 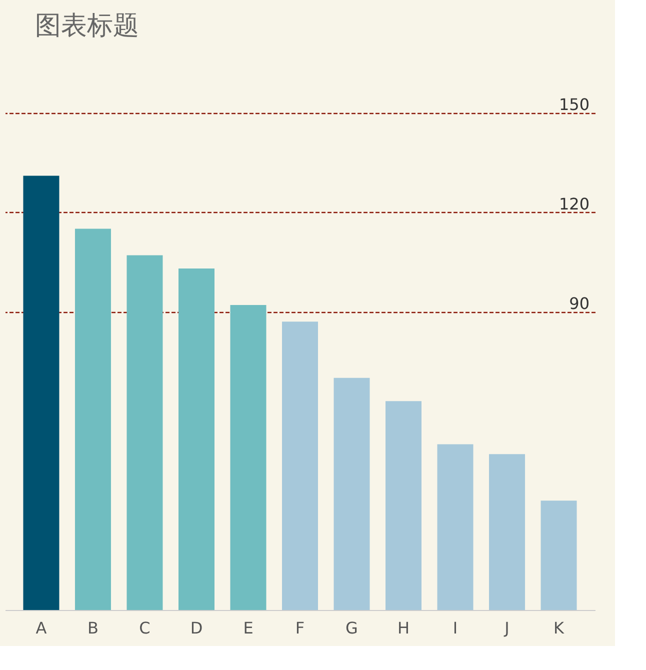 What do you see at coordinates (144, 628) in the screenshot?
I see `x-tick-label: C` at bounding box center [144, 628].